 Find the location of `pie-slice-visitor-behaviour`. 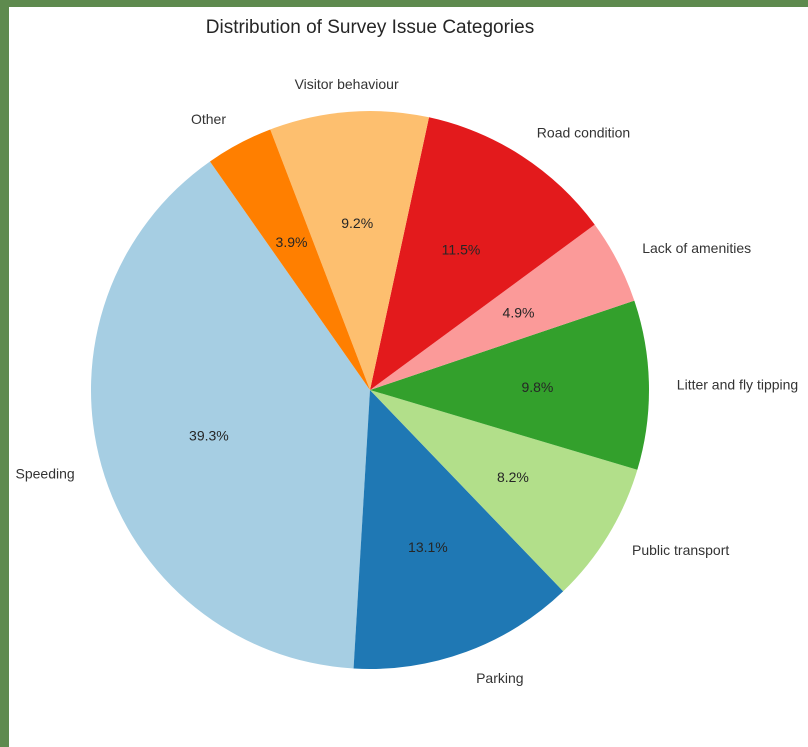

pie-slice-visitor-behaviour is located at coordinates (349, 251).